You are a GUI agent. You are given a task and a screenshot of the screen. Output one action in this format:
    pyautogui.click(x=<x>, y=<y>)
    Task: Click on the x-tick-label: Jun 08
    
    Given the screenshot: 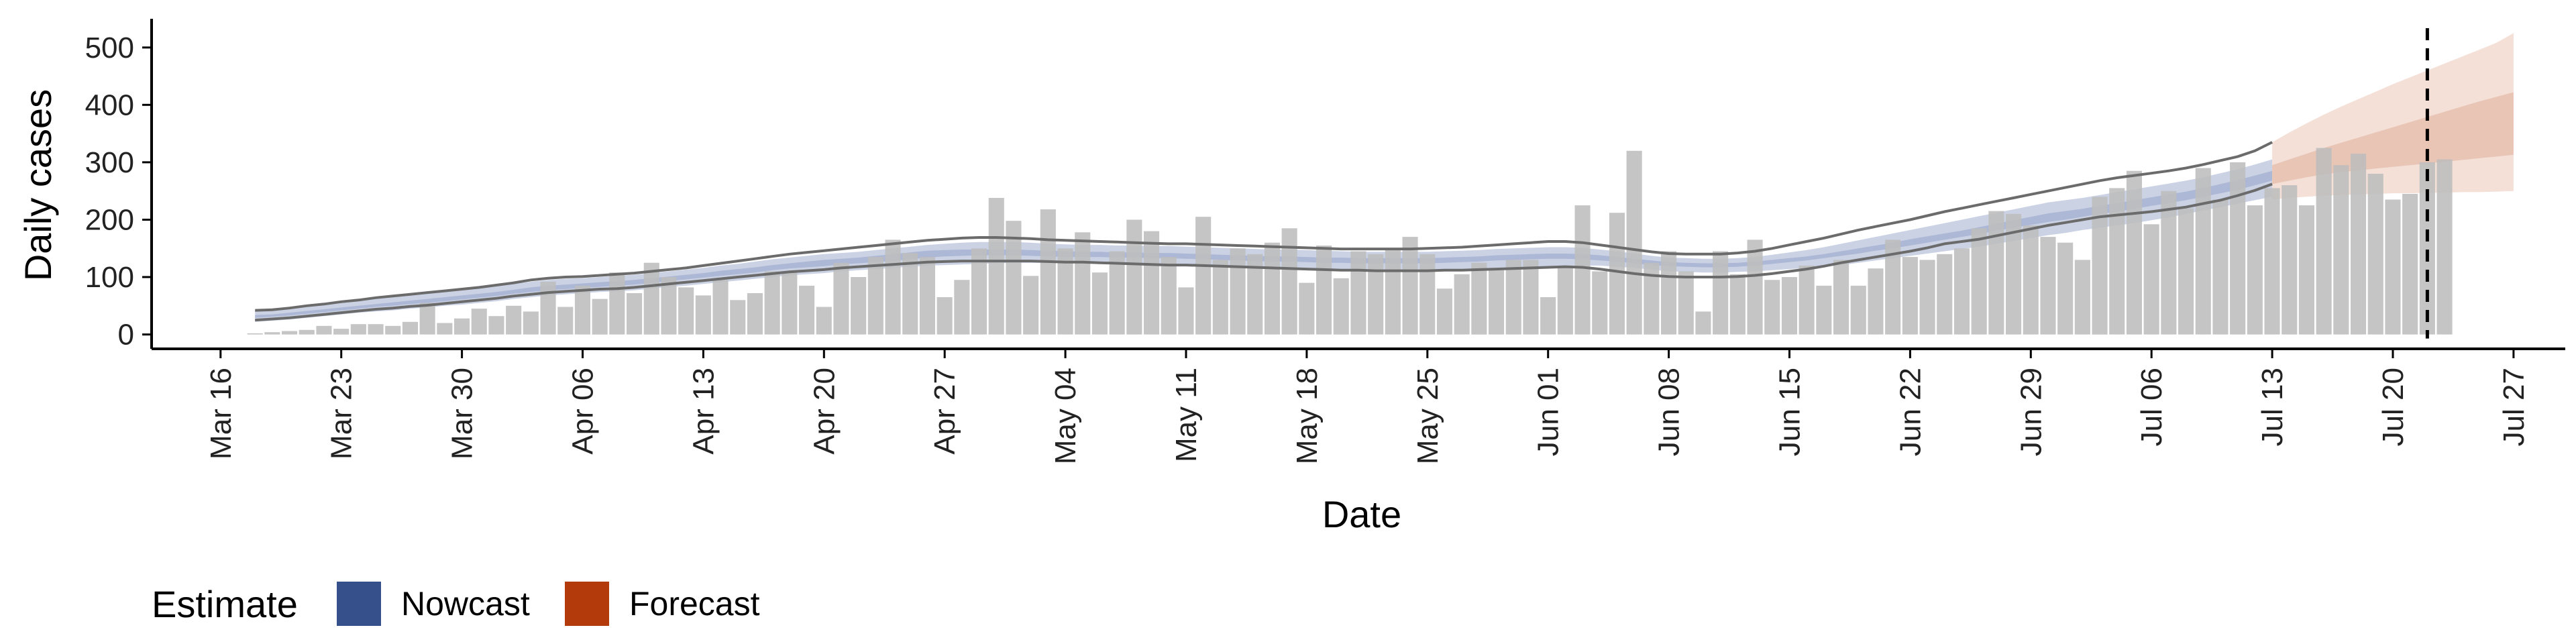 What is the action you would take?
    pyautogui.click(x=1669, y=412)
    